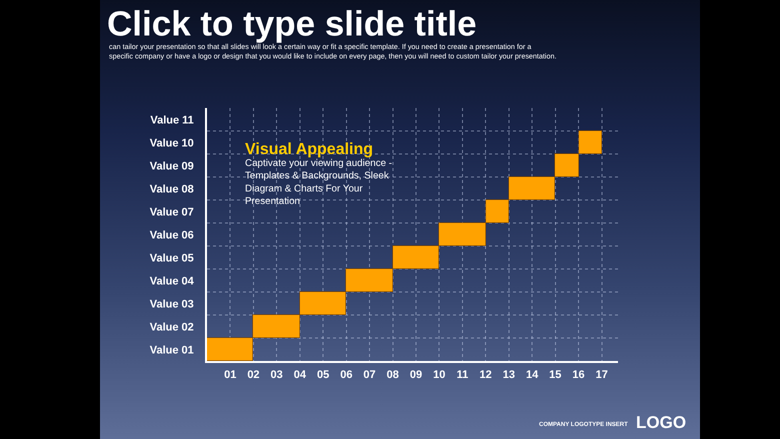  Describe the element at coordinates (462, 375) in the screenshot. I see `x-tick-label: 11` at that location.